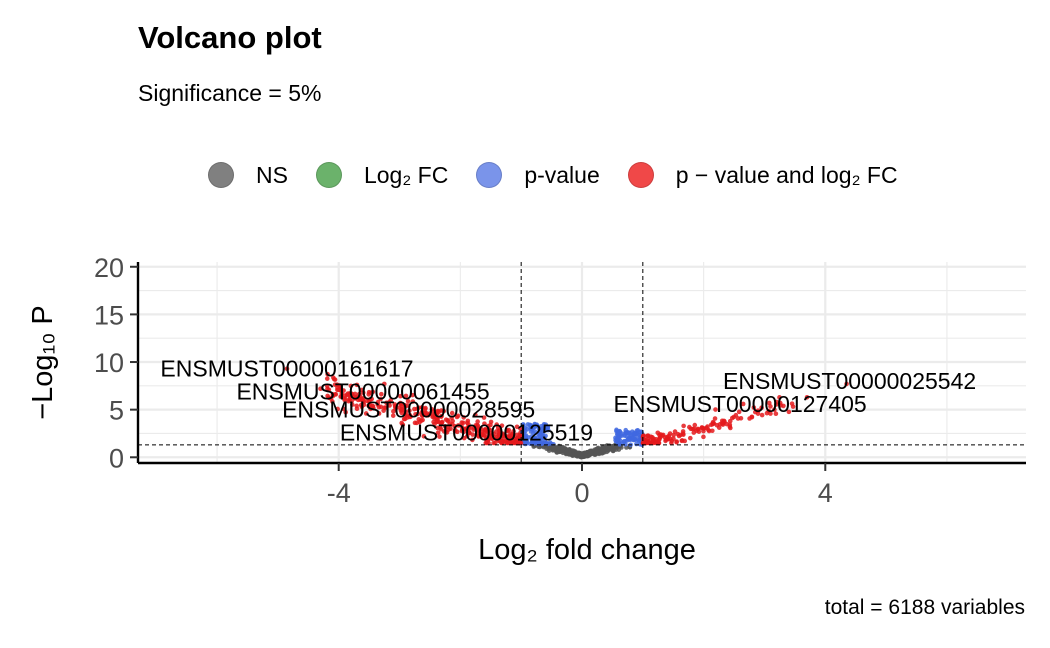 Image resolution: width=1050 pixels, height=648 pixels. I want to click on legend-label-ns: NS, so click(272, 174).